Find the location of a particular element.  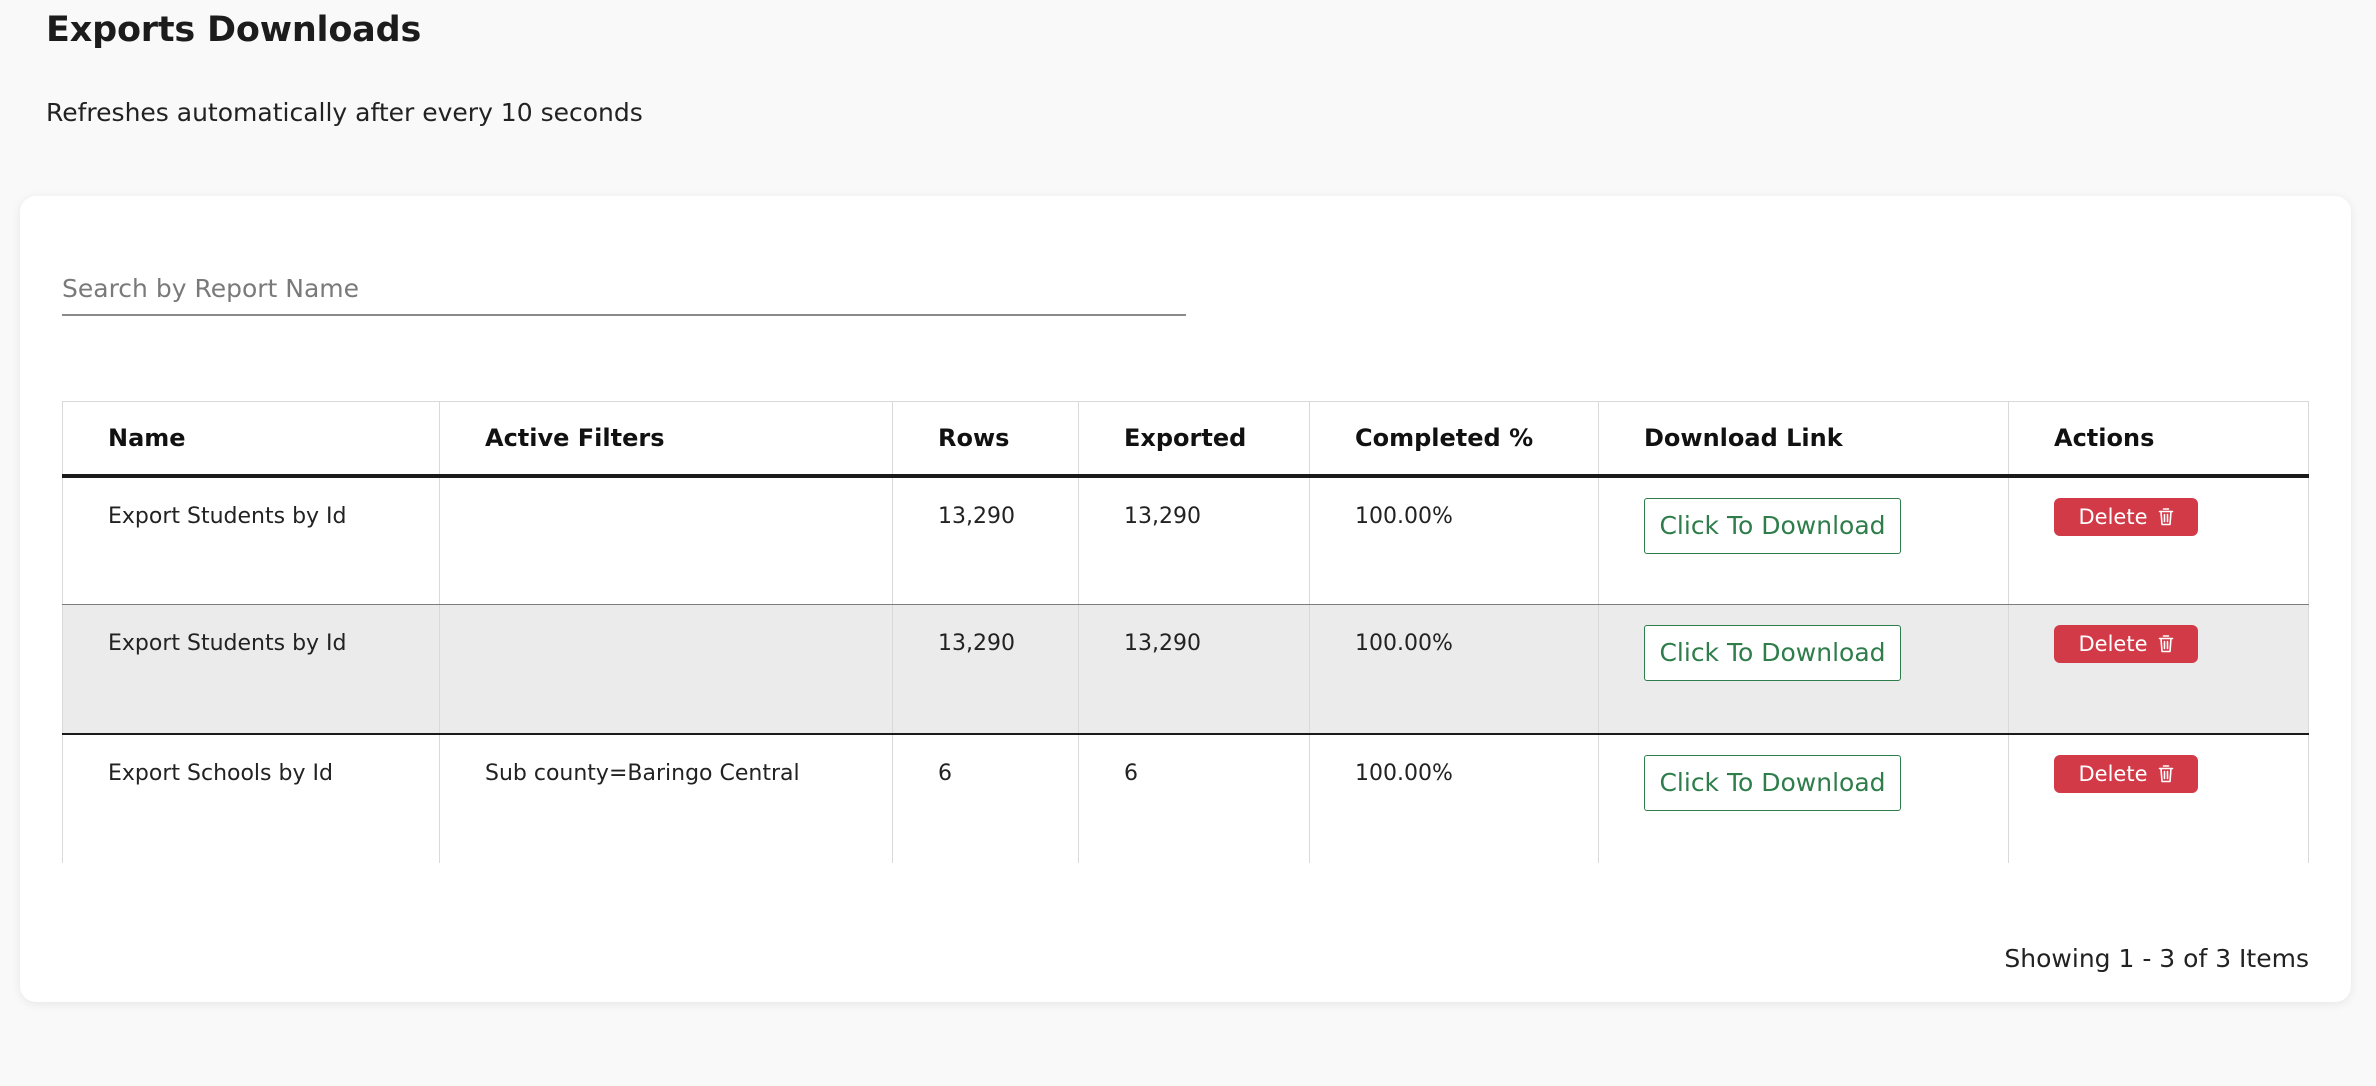

cell-active-filters: Sub county=Baringo Central is located at coordinates (666, 798).